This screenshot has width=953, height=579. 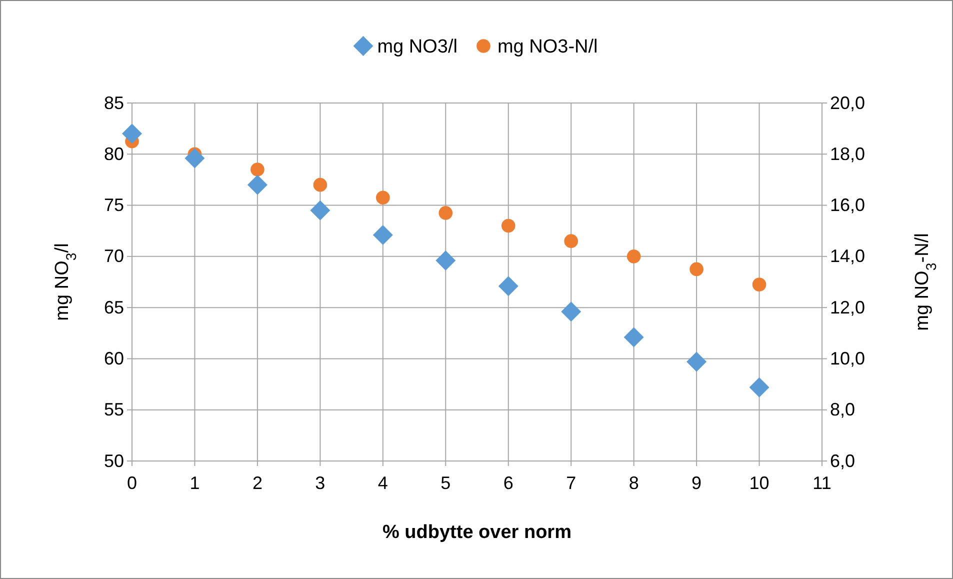 I want to click on y2-tick-label: 14,0, so click(x=848, y=256).